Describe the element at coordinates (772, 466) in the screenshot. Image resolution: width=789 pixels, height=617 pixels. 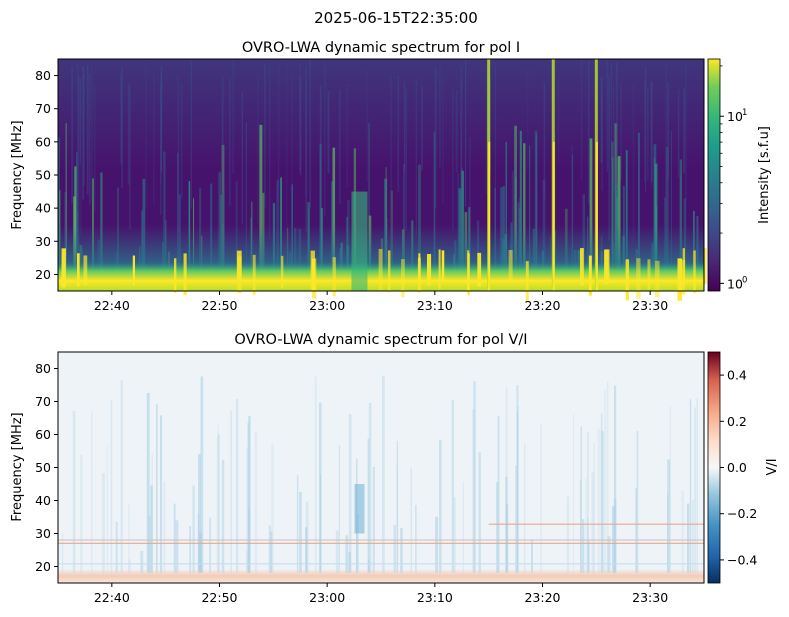
I see `colorbar-vi-label: V/I` at that location.